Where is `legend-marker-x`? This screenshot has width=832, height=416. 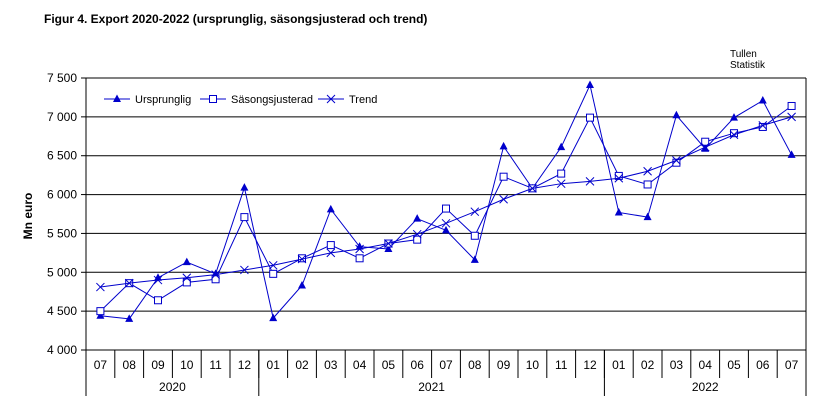
legend-marker-x is located at coordinates (331, 99).